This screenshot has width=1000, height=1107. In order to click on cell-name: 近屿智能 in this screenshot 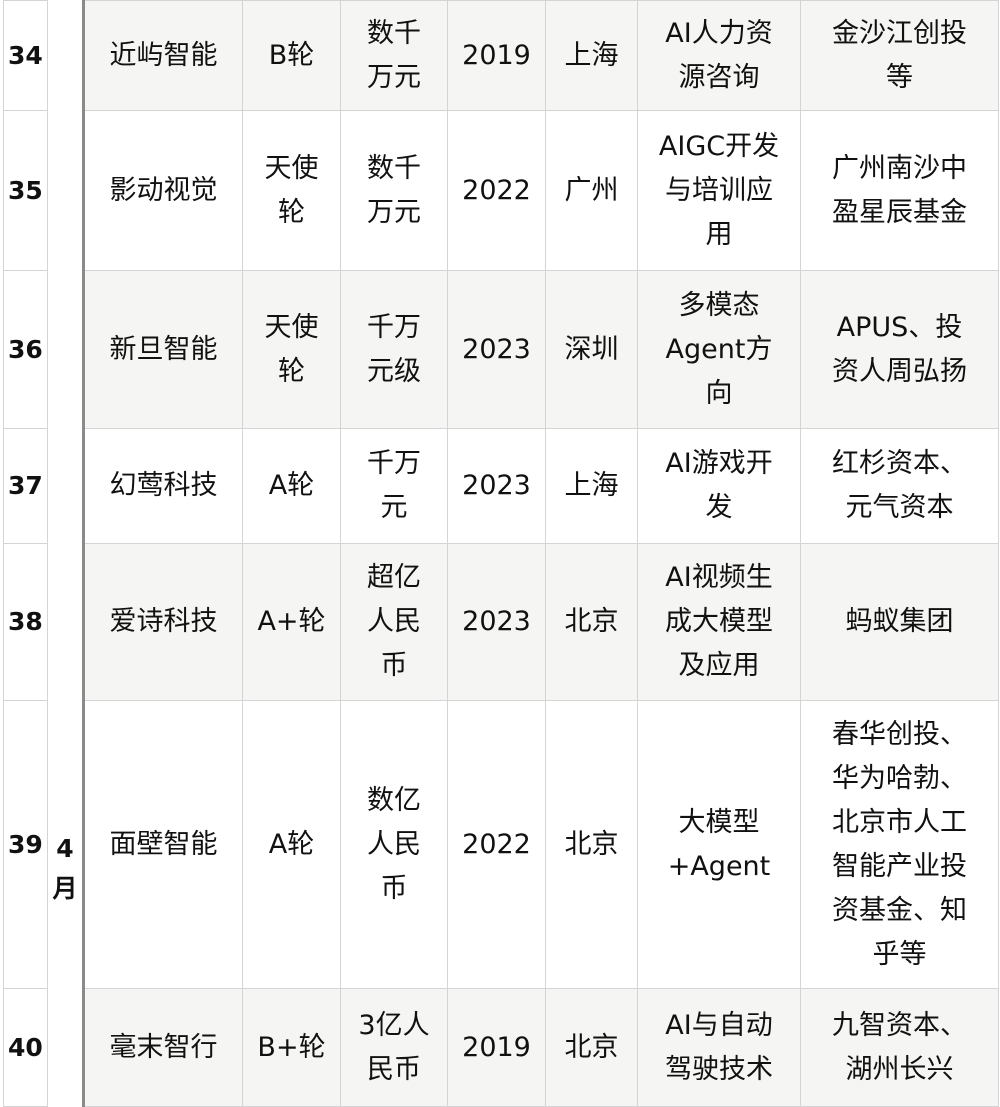, I will do `click(163, 55)`.